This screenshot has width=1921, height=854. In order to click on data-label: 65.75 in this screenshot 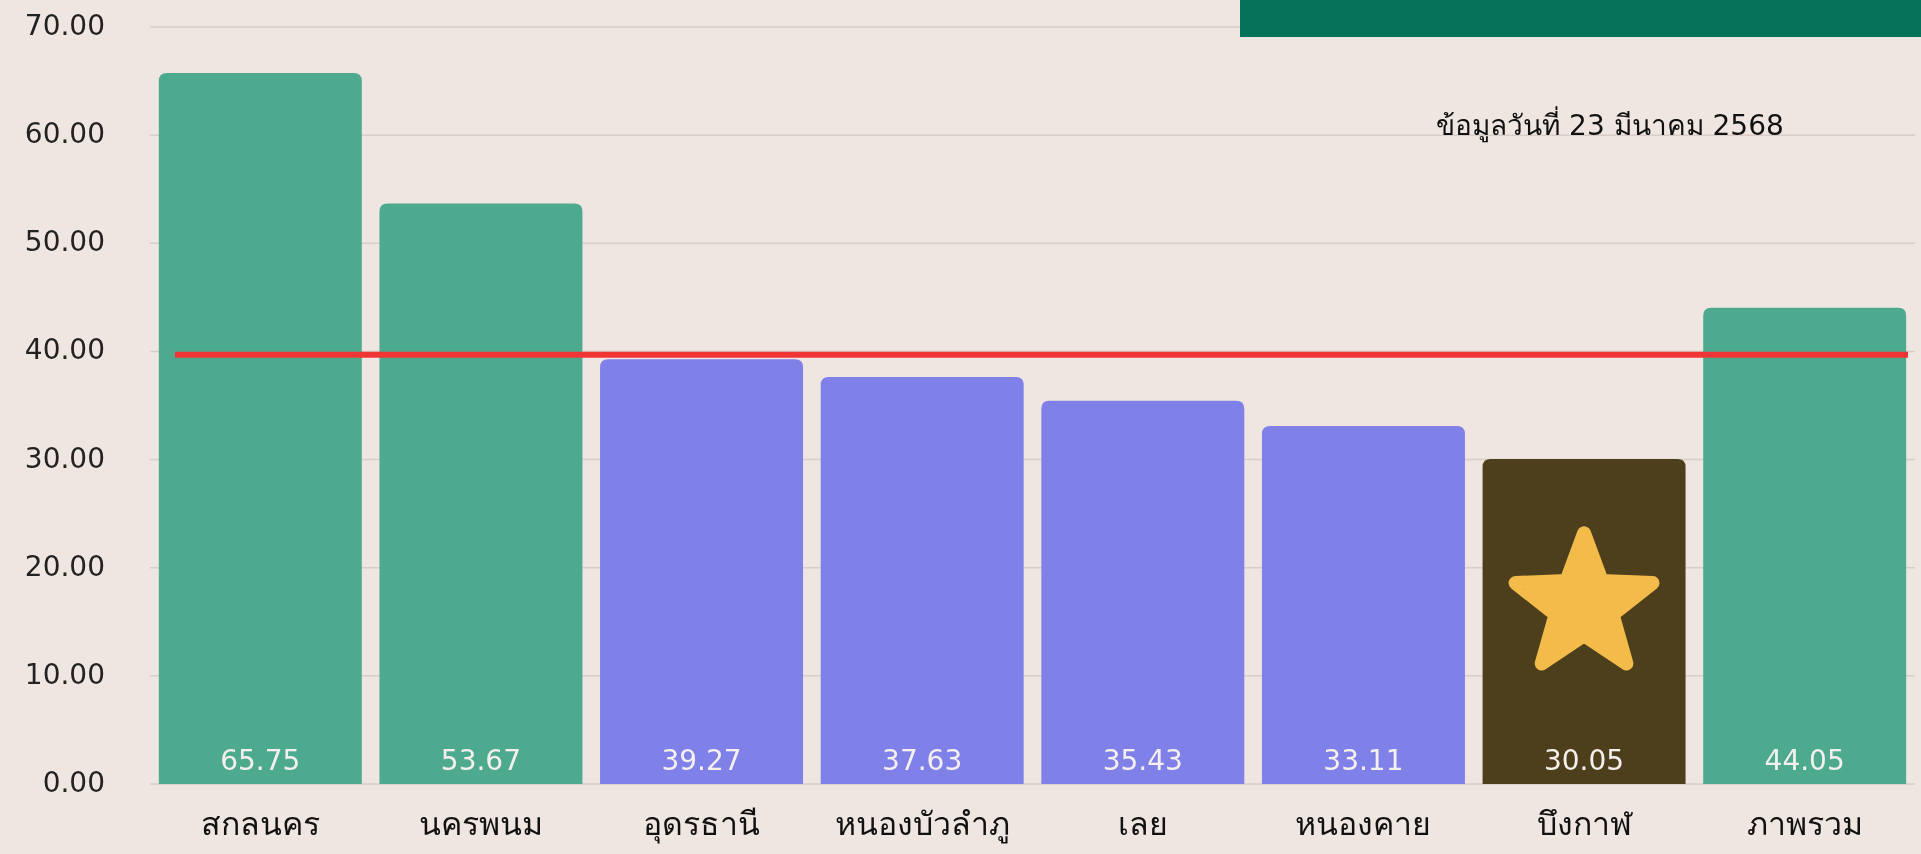, I will do `click(260, 760)`.